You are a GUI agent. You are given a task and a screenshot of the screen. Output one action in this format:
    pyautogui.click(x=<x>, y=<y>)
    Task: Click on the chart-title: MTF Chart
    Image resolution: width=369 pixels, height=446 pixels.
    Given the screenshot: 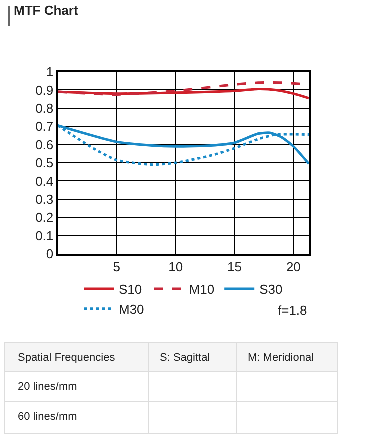 What is the action you would take?
    pyautogui.click(x=46, y=10)
    